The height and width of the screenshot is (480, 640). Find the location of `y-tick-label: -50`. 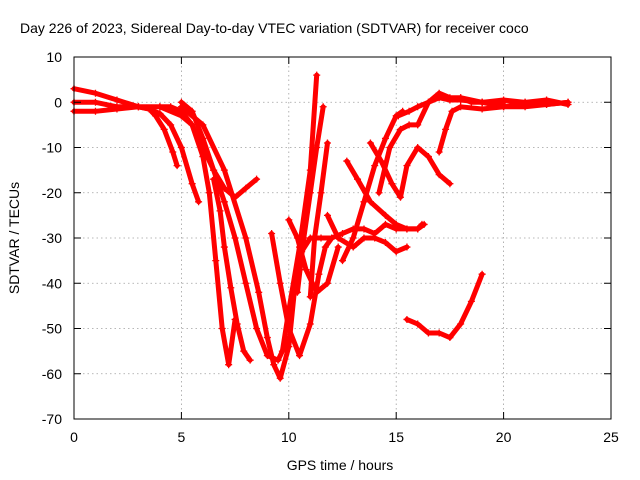

y-tick-label: -50 is located at coordinates (52, 329).